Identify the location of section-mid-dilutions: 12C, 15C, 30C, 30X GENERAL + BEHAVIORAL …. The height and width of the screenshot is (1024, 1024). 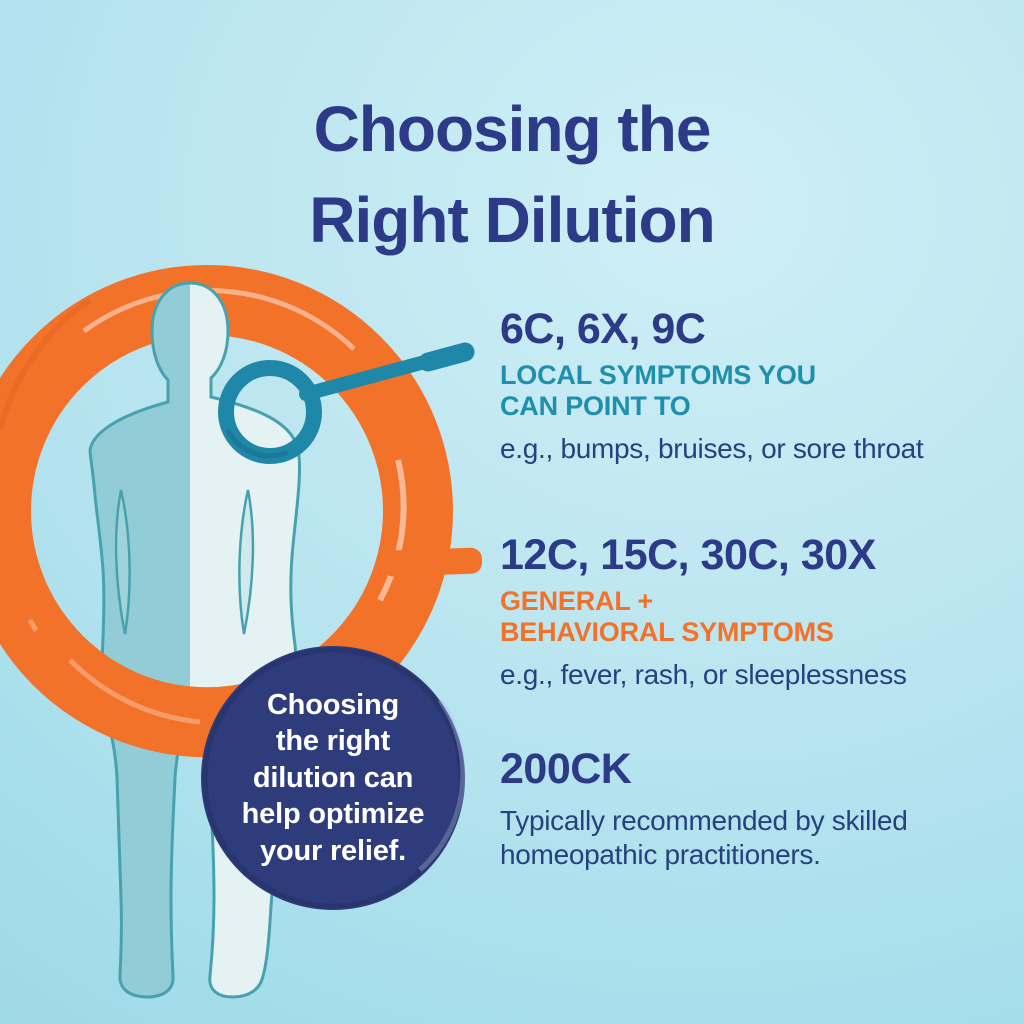
(703, 611).